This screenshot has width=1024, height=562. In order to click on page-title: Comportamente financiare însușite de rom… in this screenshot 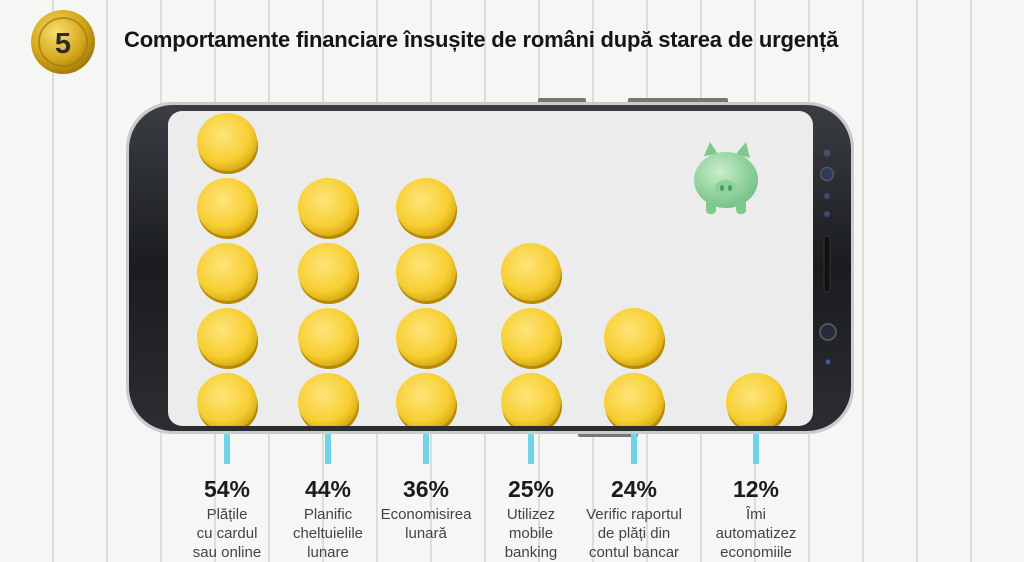, I will do `click(481, 39)`.